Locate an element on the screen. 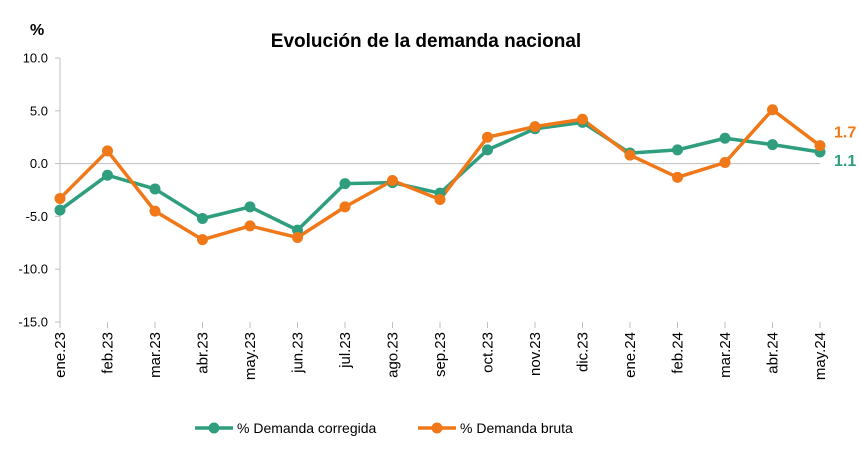 The image size is (859, 456). y-tick-label: 5.0 is located at coordinates (39, 110).